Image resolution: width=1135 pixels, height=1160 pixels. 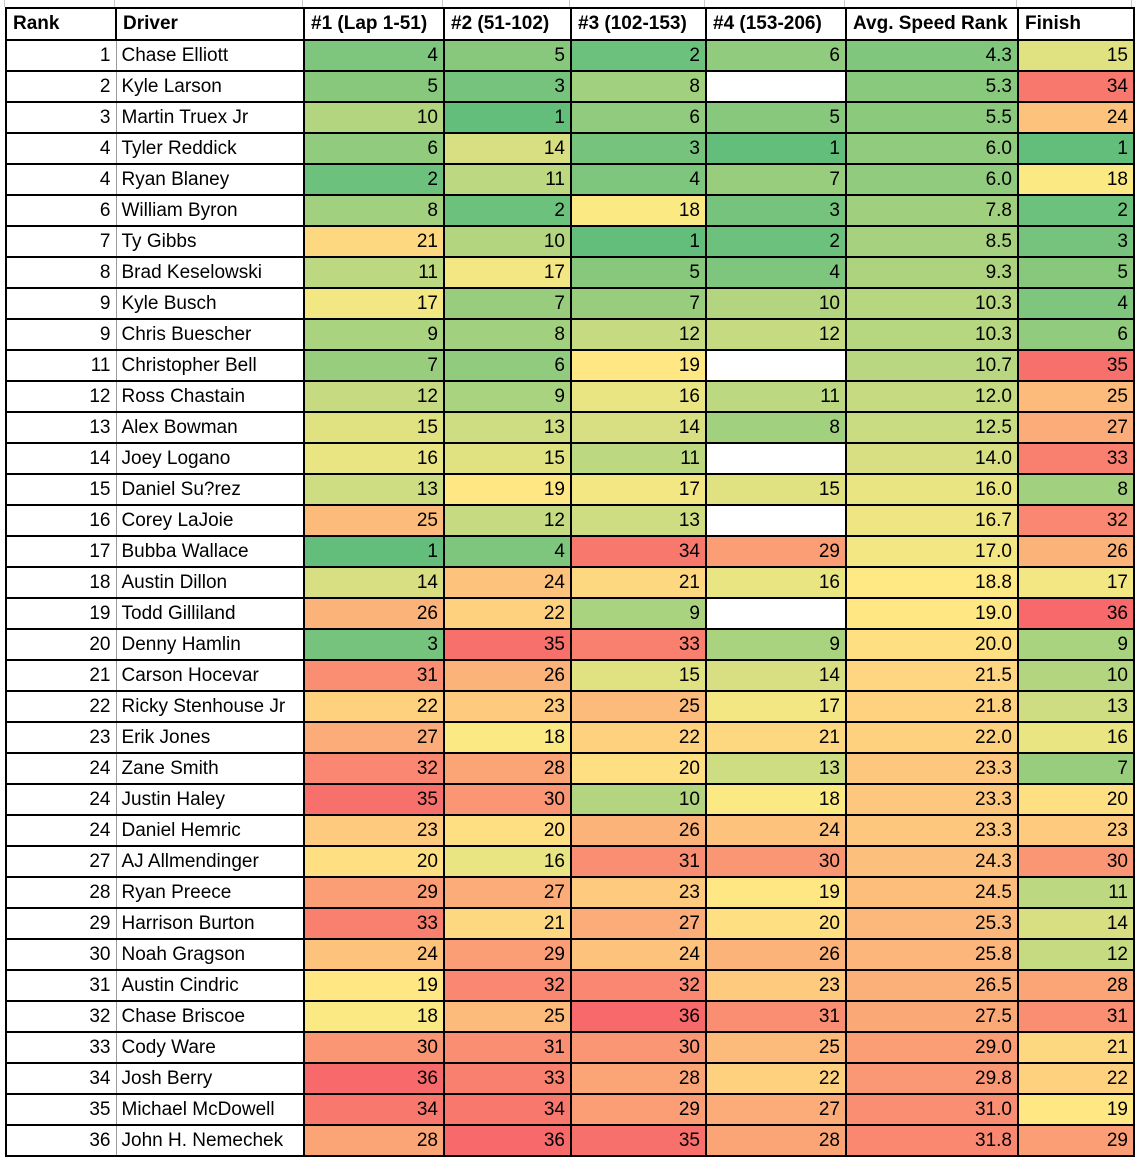 I want to click on finish-cell: 21, so click(x=1076, y=1047).